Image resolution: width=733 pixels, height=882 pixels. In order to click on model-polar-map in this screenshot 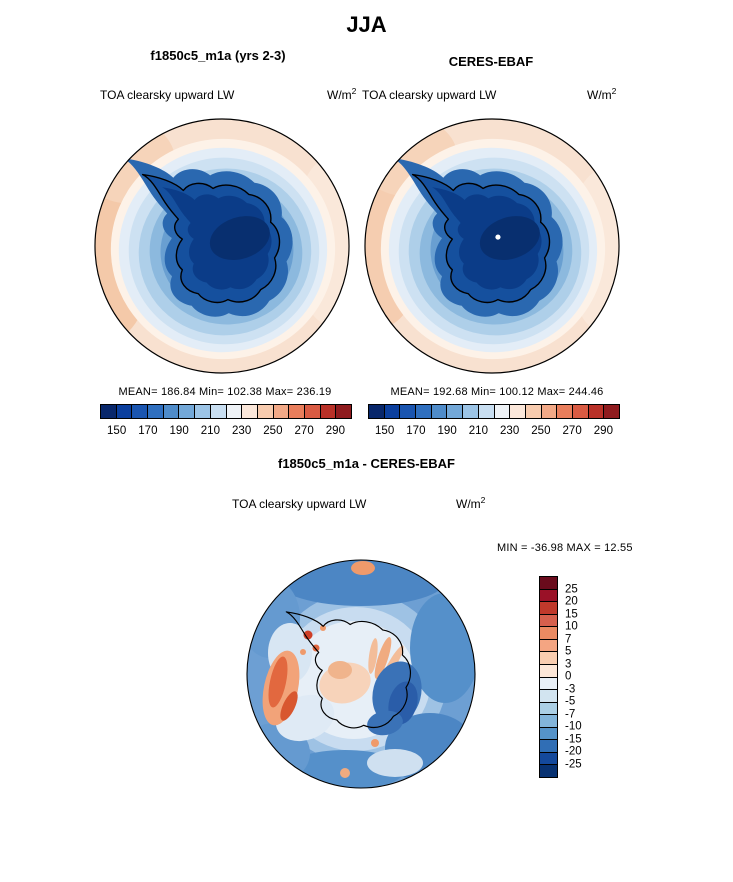, I will do `click(222, 246)`.